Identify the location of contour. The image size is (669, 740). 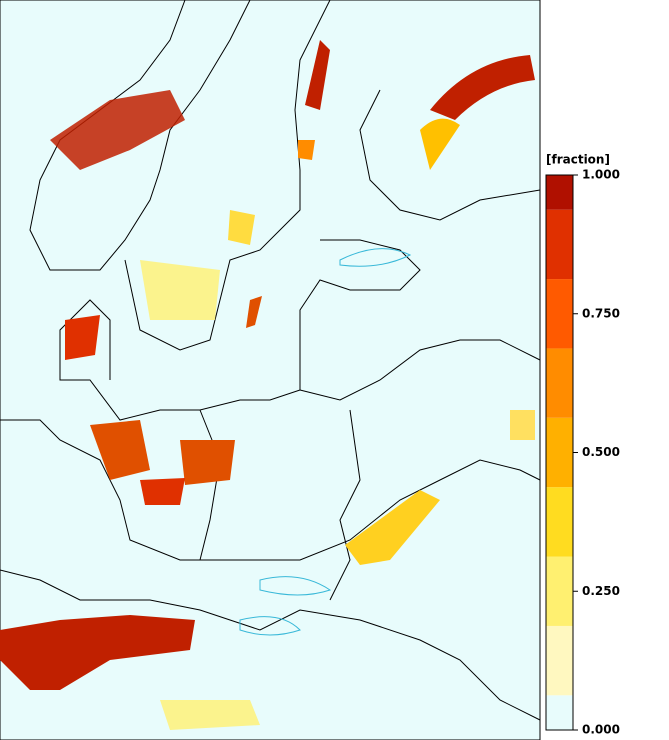
(325, 442).